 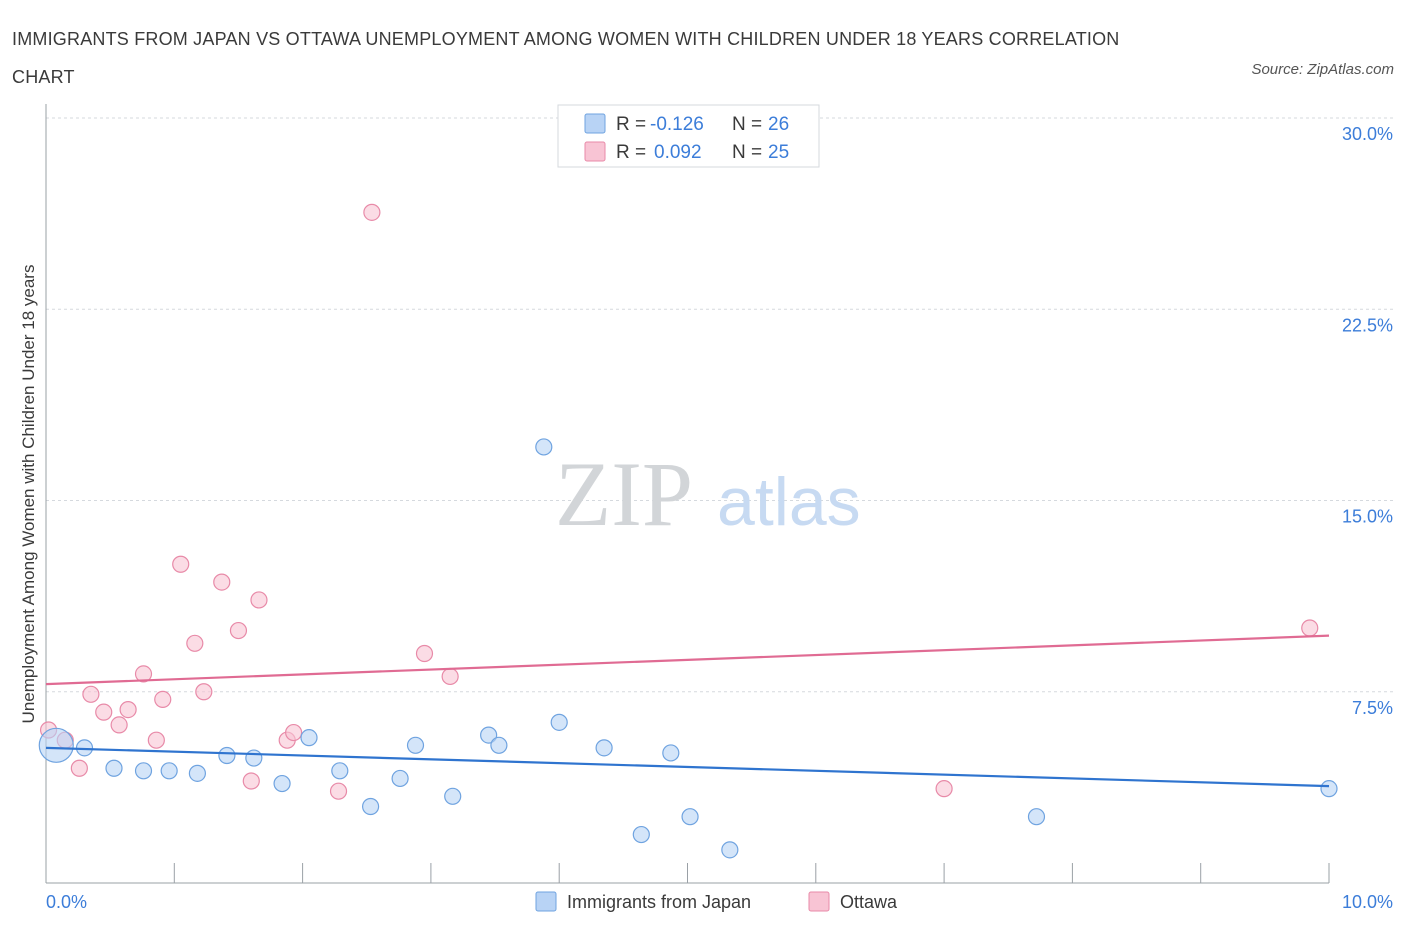 What do you see at coordinates (595, 123) in the screenshot?
I see `legend-swatch-blue` at bounding box center [595, 123].